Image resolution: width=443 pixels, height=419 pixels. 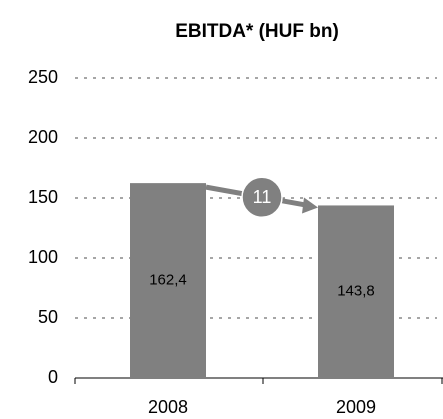 What do you see at coordinates (257, 31) in the screenshot?
I see `chart-title: EBITDA* (HUF bn)` at bounding box center [257, 31].